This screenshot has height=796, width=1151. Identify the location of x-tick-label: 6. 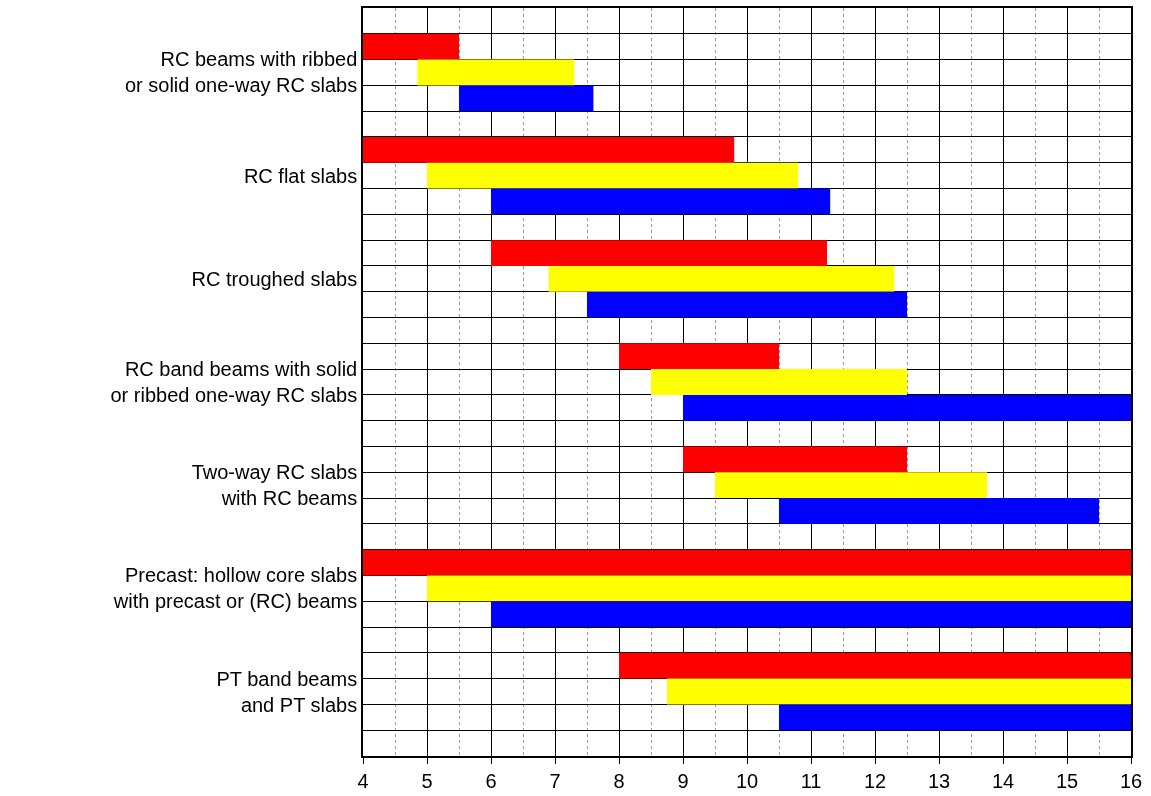
(491, 780).